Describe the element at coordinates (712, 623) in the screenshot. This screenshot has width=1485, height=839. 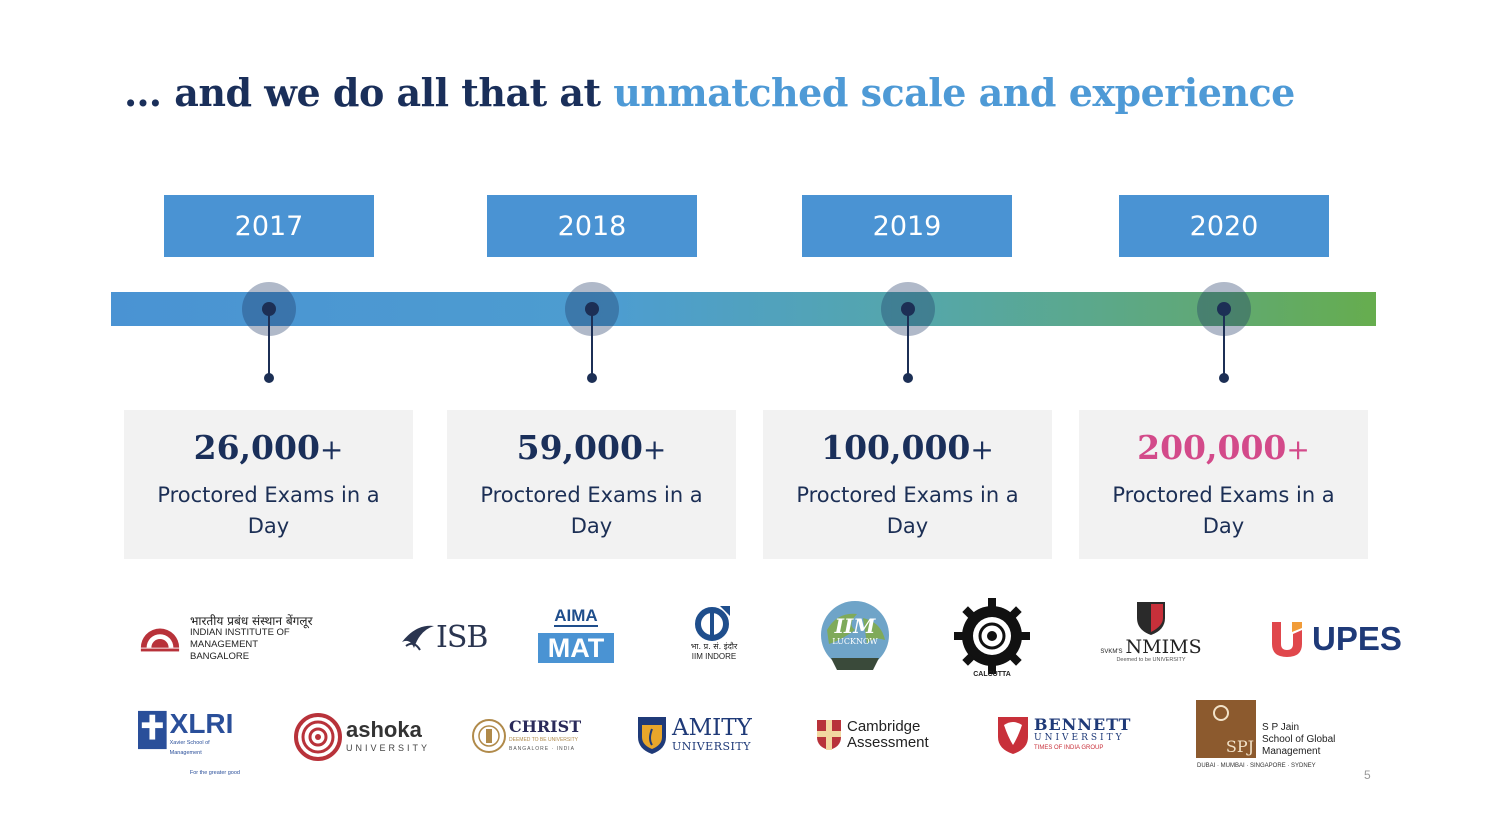
I see `iim-indore-emblem-icon` at that location.